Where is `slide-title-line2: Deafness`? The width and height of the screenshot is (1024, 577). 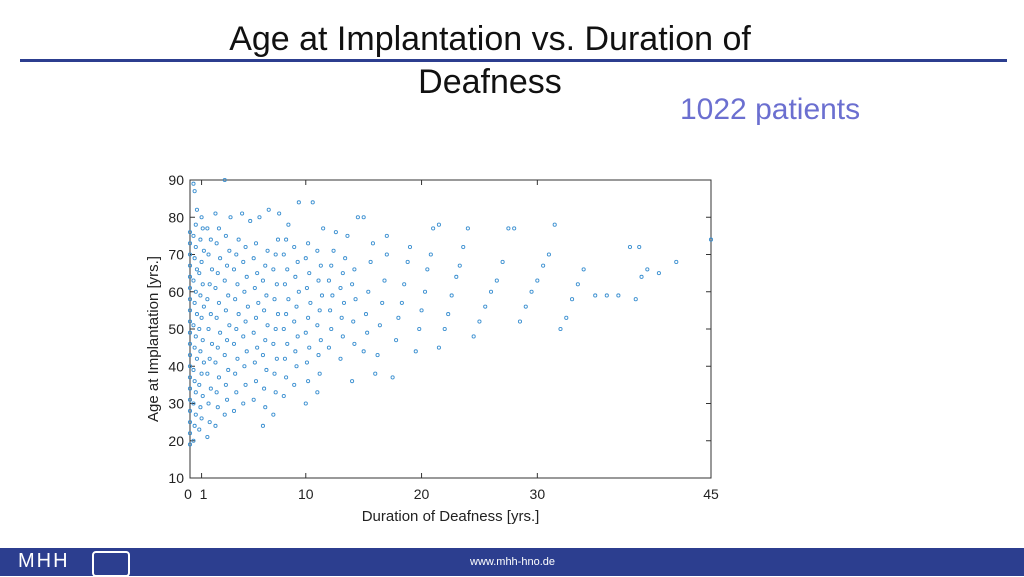
slide-title-line2: Deafness is located at coordinates (490, 82).